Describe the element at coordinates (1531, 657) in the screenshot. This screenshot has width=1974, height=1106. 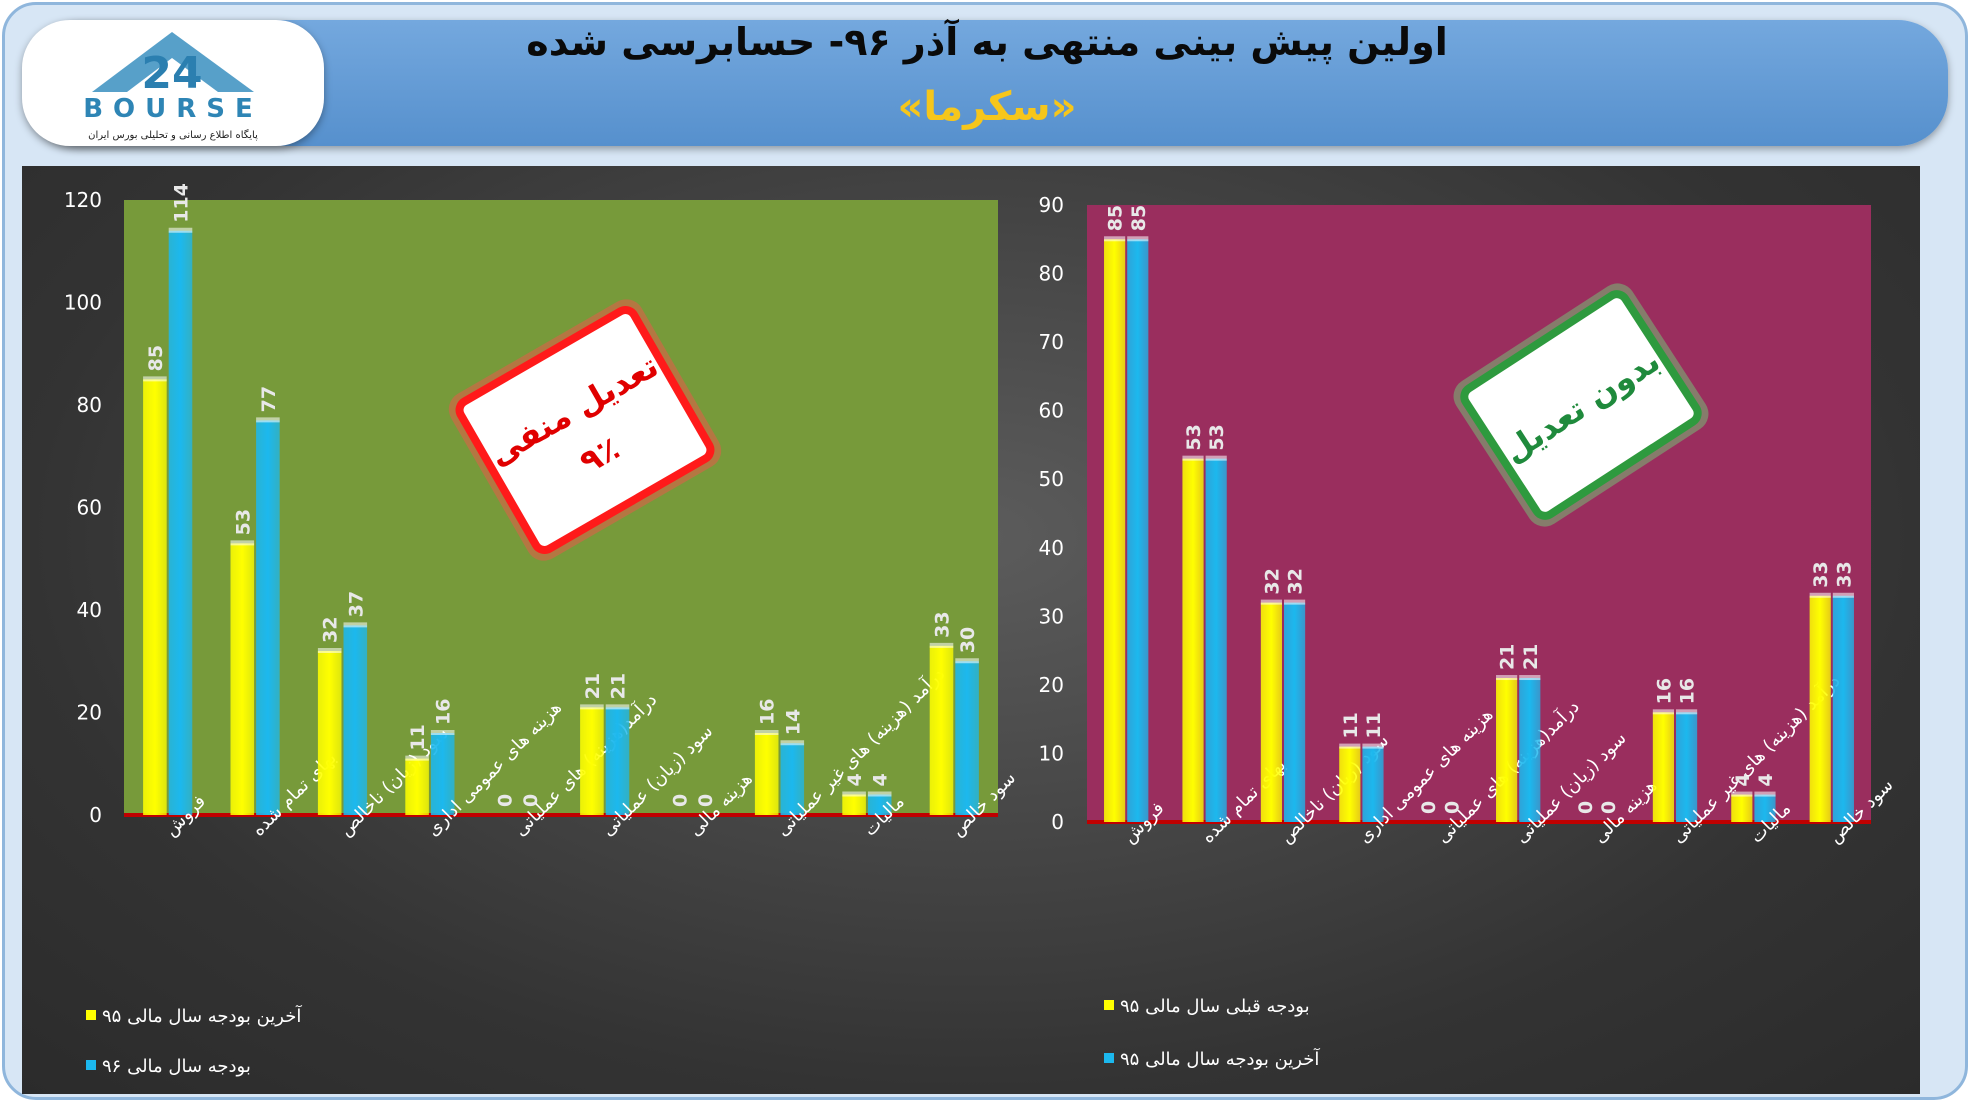
I see `right-chart-data-label: 21` at that location.